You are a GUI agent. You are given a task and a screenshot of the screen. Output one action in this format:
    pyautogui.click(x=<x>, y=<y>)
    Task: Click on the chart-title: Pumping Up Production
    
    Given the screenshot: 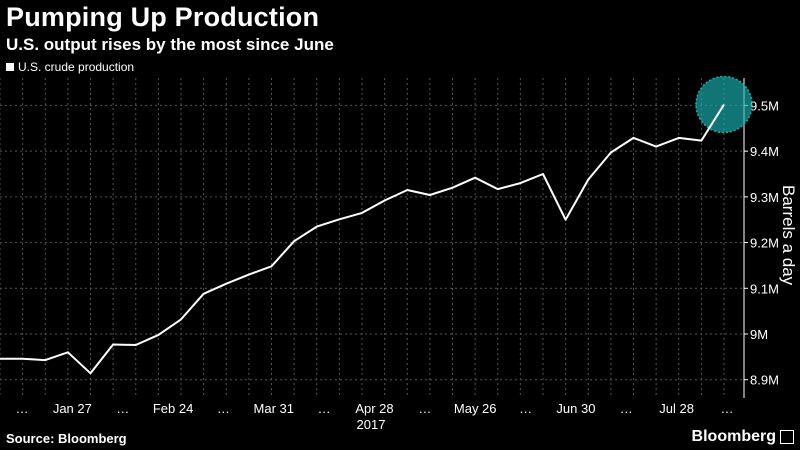 What is the action you would take?
    pyautogui.click(x=163, y=17)
    